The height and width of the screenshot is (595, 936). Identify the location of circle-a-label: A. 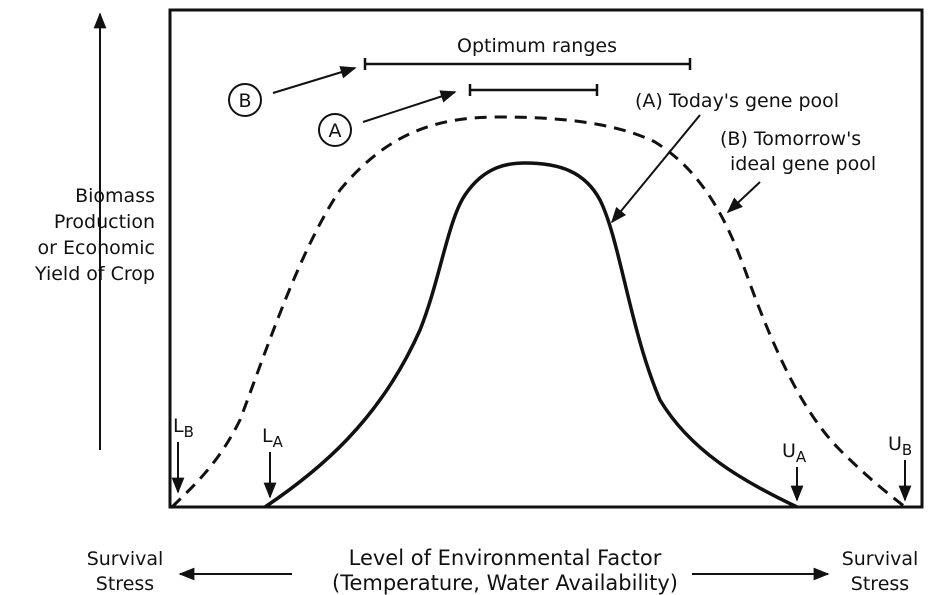
(335, 131).